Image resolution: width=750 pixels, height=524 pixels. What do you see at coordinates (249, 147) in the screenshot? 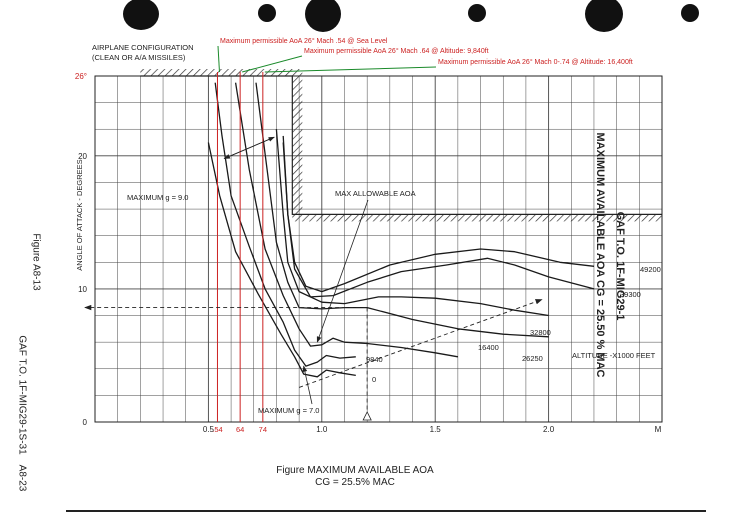
I see `max-g9-arrow-back` at bounding box center [249, 147].